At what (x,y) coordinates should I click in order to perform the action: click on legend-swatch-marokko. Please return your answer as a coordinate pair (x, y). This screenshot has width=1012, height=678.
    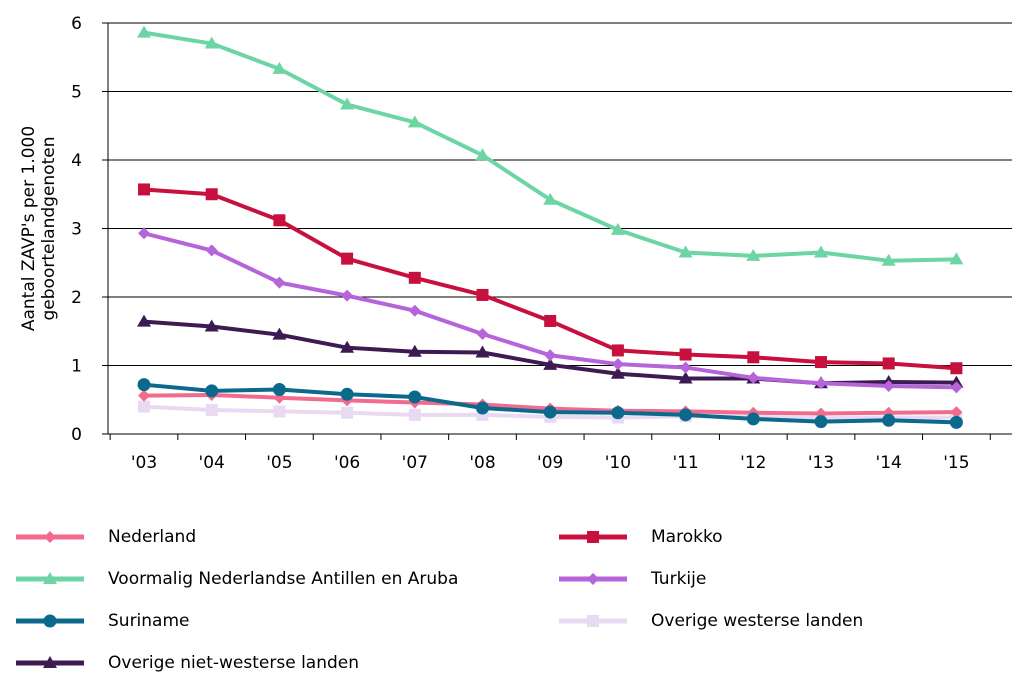
    Looking at the image, I should click on (593, 537).